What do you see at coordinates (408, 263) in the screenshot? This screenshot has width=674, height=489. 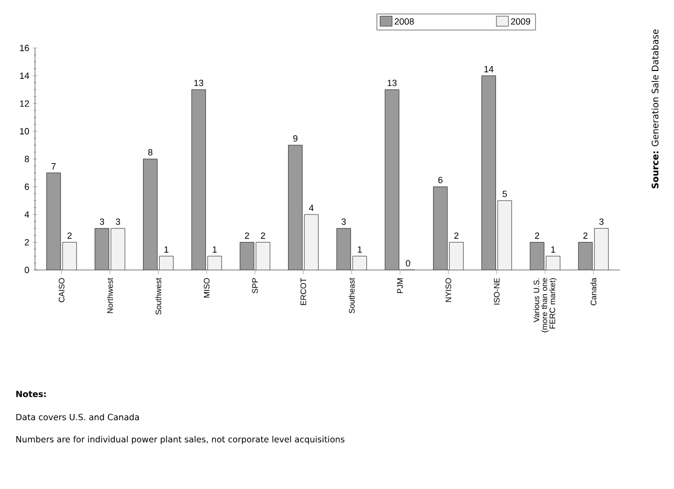 I see `data-label: 0` at bounding box center [408, 263].